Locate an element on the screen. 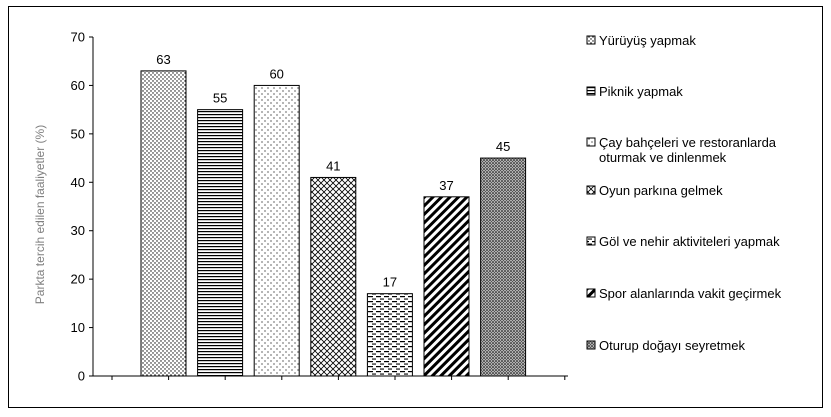 The image size is (831, 417). y-axis-label: Parkta tercih edilen faaliyetler (%) is located at coordinates (40, 214).